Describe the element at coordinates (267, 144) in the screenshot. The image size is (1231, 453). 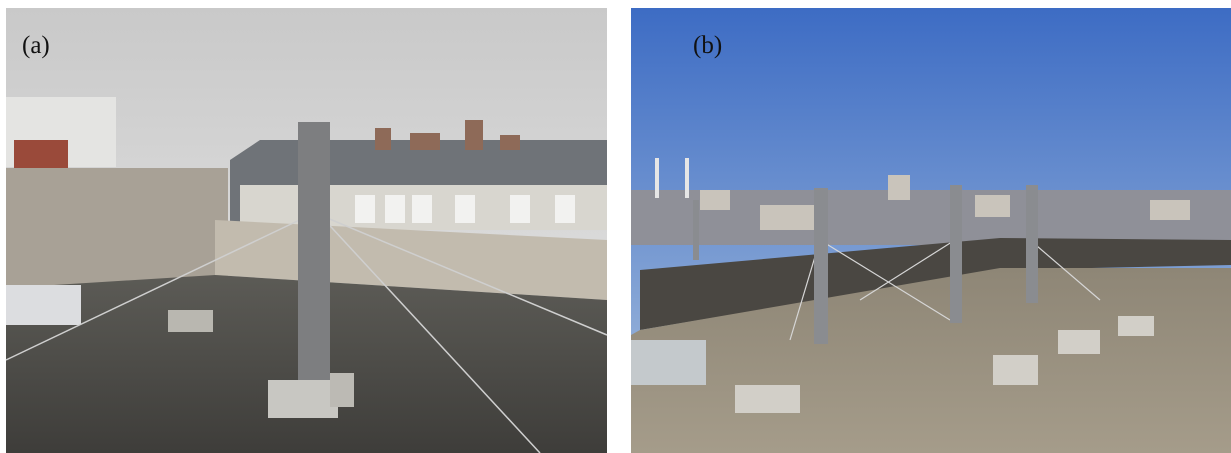
I see `chimneys` at that location.